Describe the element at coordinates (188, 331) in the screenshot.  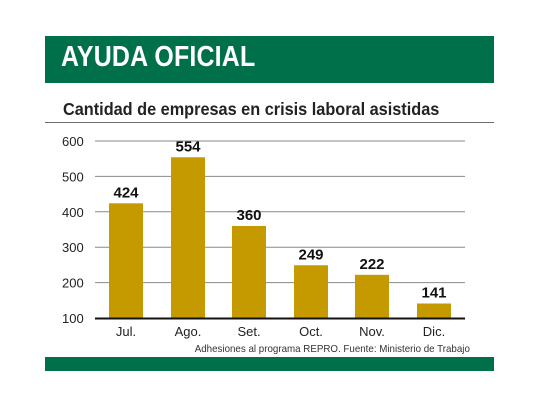
I see `x-tick-label: Ago.` at that location.